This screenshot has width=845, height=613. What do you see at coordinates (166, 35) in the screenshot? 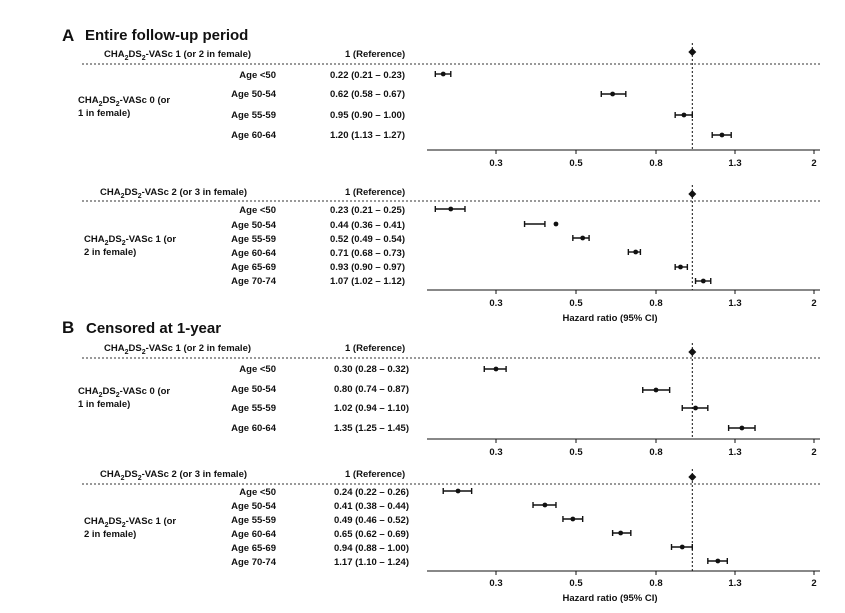
I see `section-title: Entire follow-up period` at bounding box center [166, 35].